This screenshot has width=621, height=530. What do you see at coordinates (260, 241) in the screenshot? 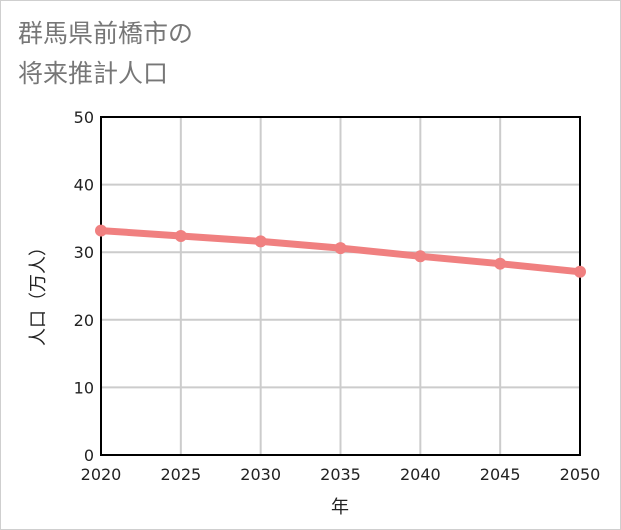
I see `data-point-2030` at bounding box center [260, 241].